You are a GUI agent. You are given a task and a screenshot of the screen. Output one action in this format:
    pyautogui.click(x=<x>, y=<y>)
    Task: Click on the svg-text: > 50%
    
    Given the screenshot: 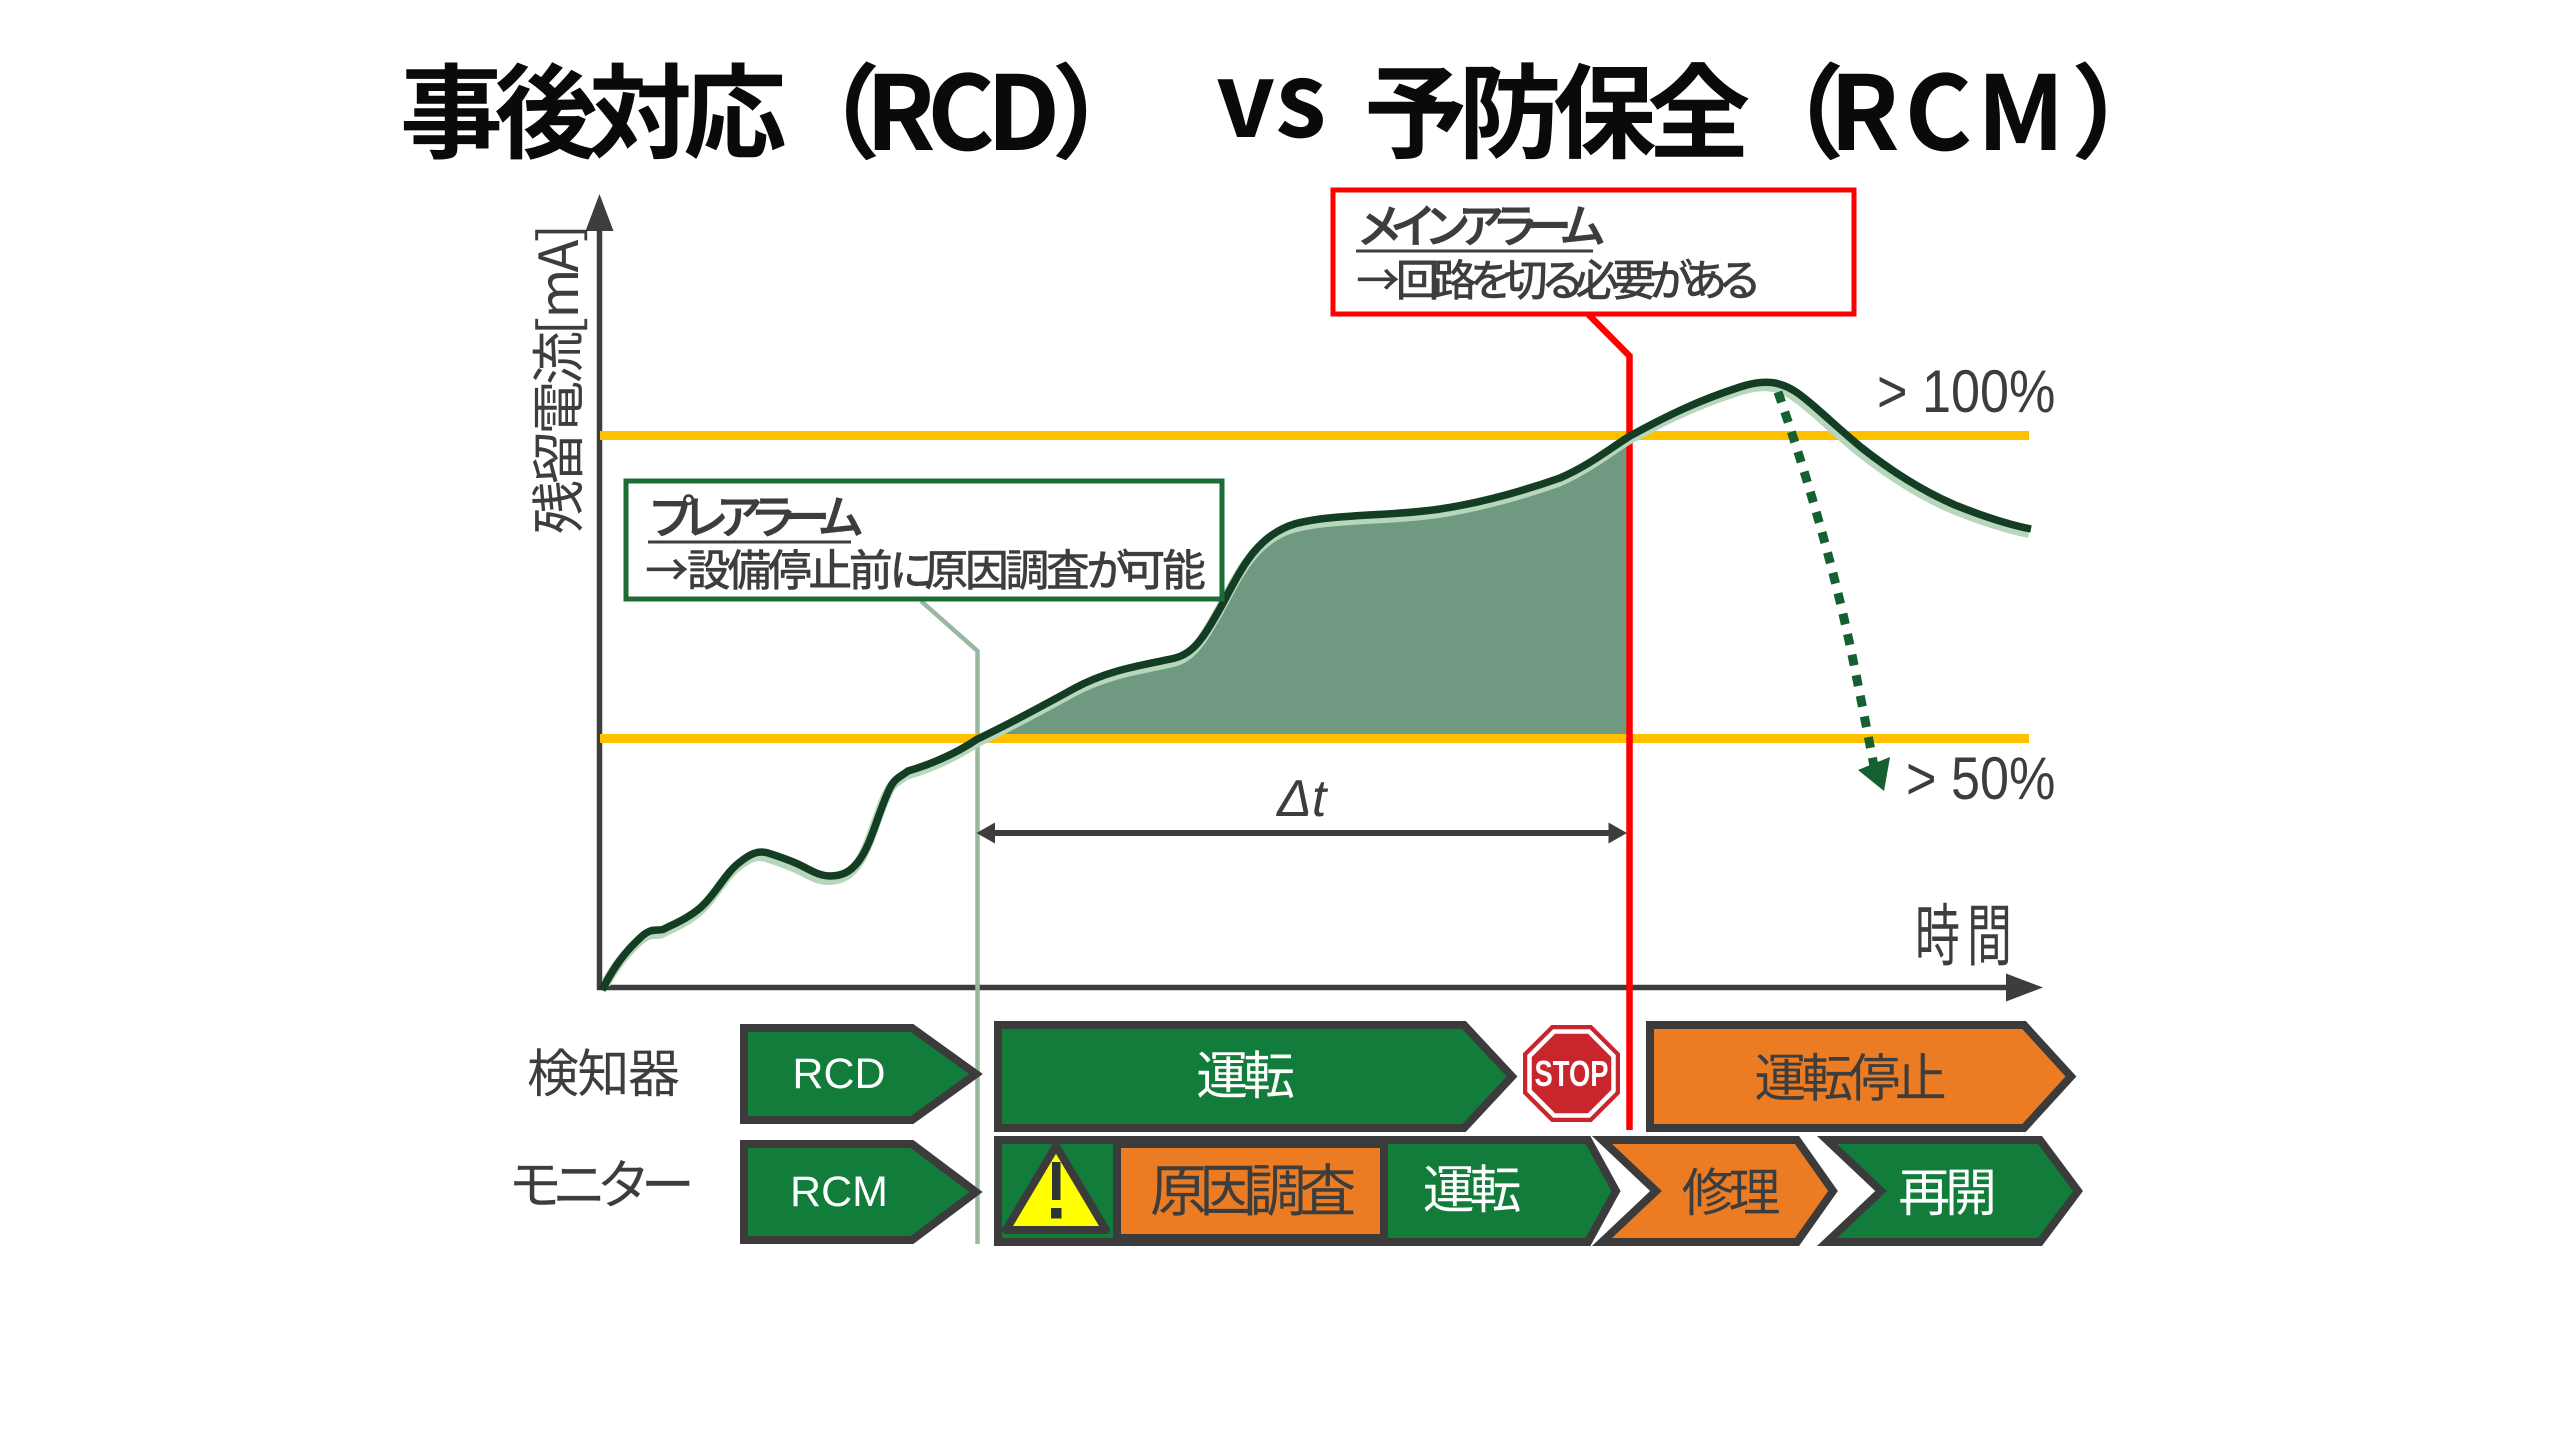 What is the action you would take?
    pyautogui.click(x=1980, y=778)
    